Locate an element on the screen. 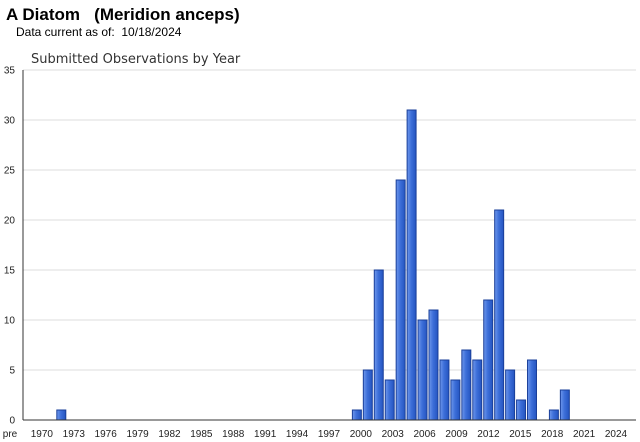 This screenshot has width=640, height=442. x-tick-label: 1988 is located at coordinates (233, 434).